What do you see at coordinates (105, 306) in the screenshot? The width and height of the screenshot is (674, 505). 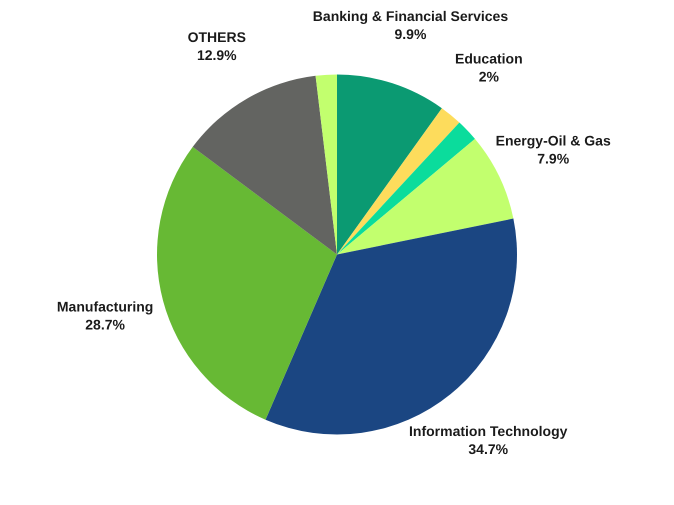 I see `slice-label: Manufacturing` at bounding box center [105, 306].